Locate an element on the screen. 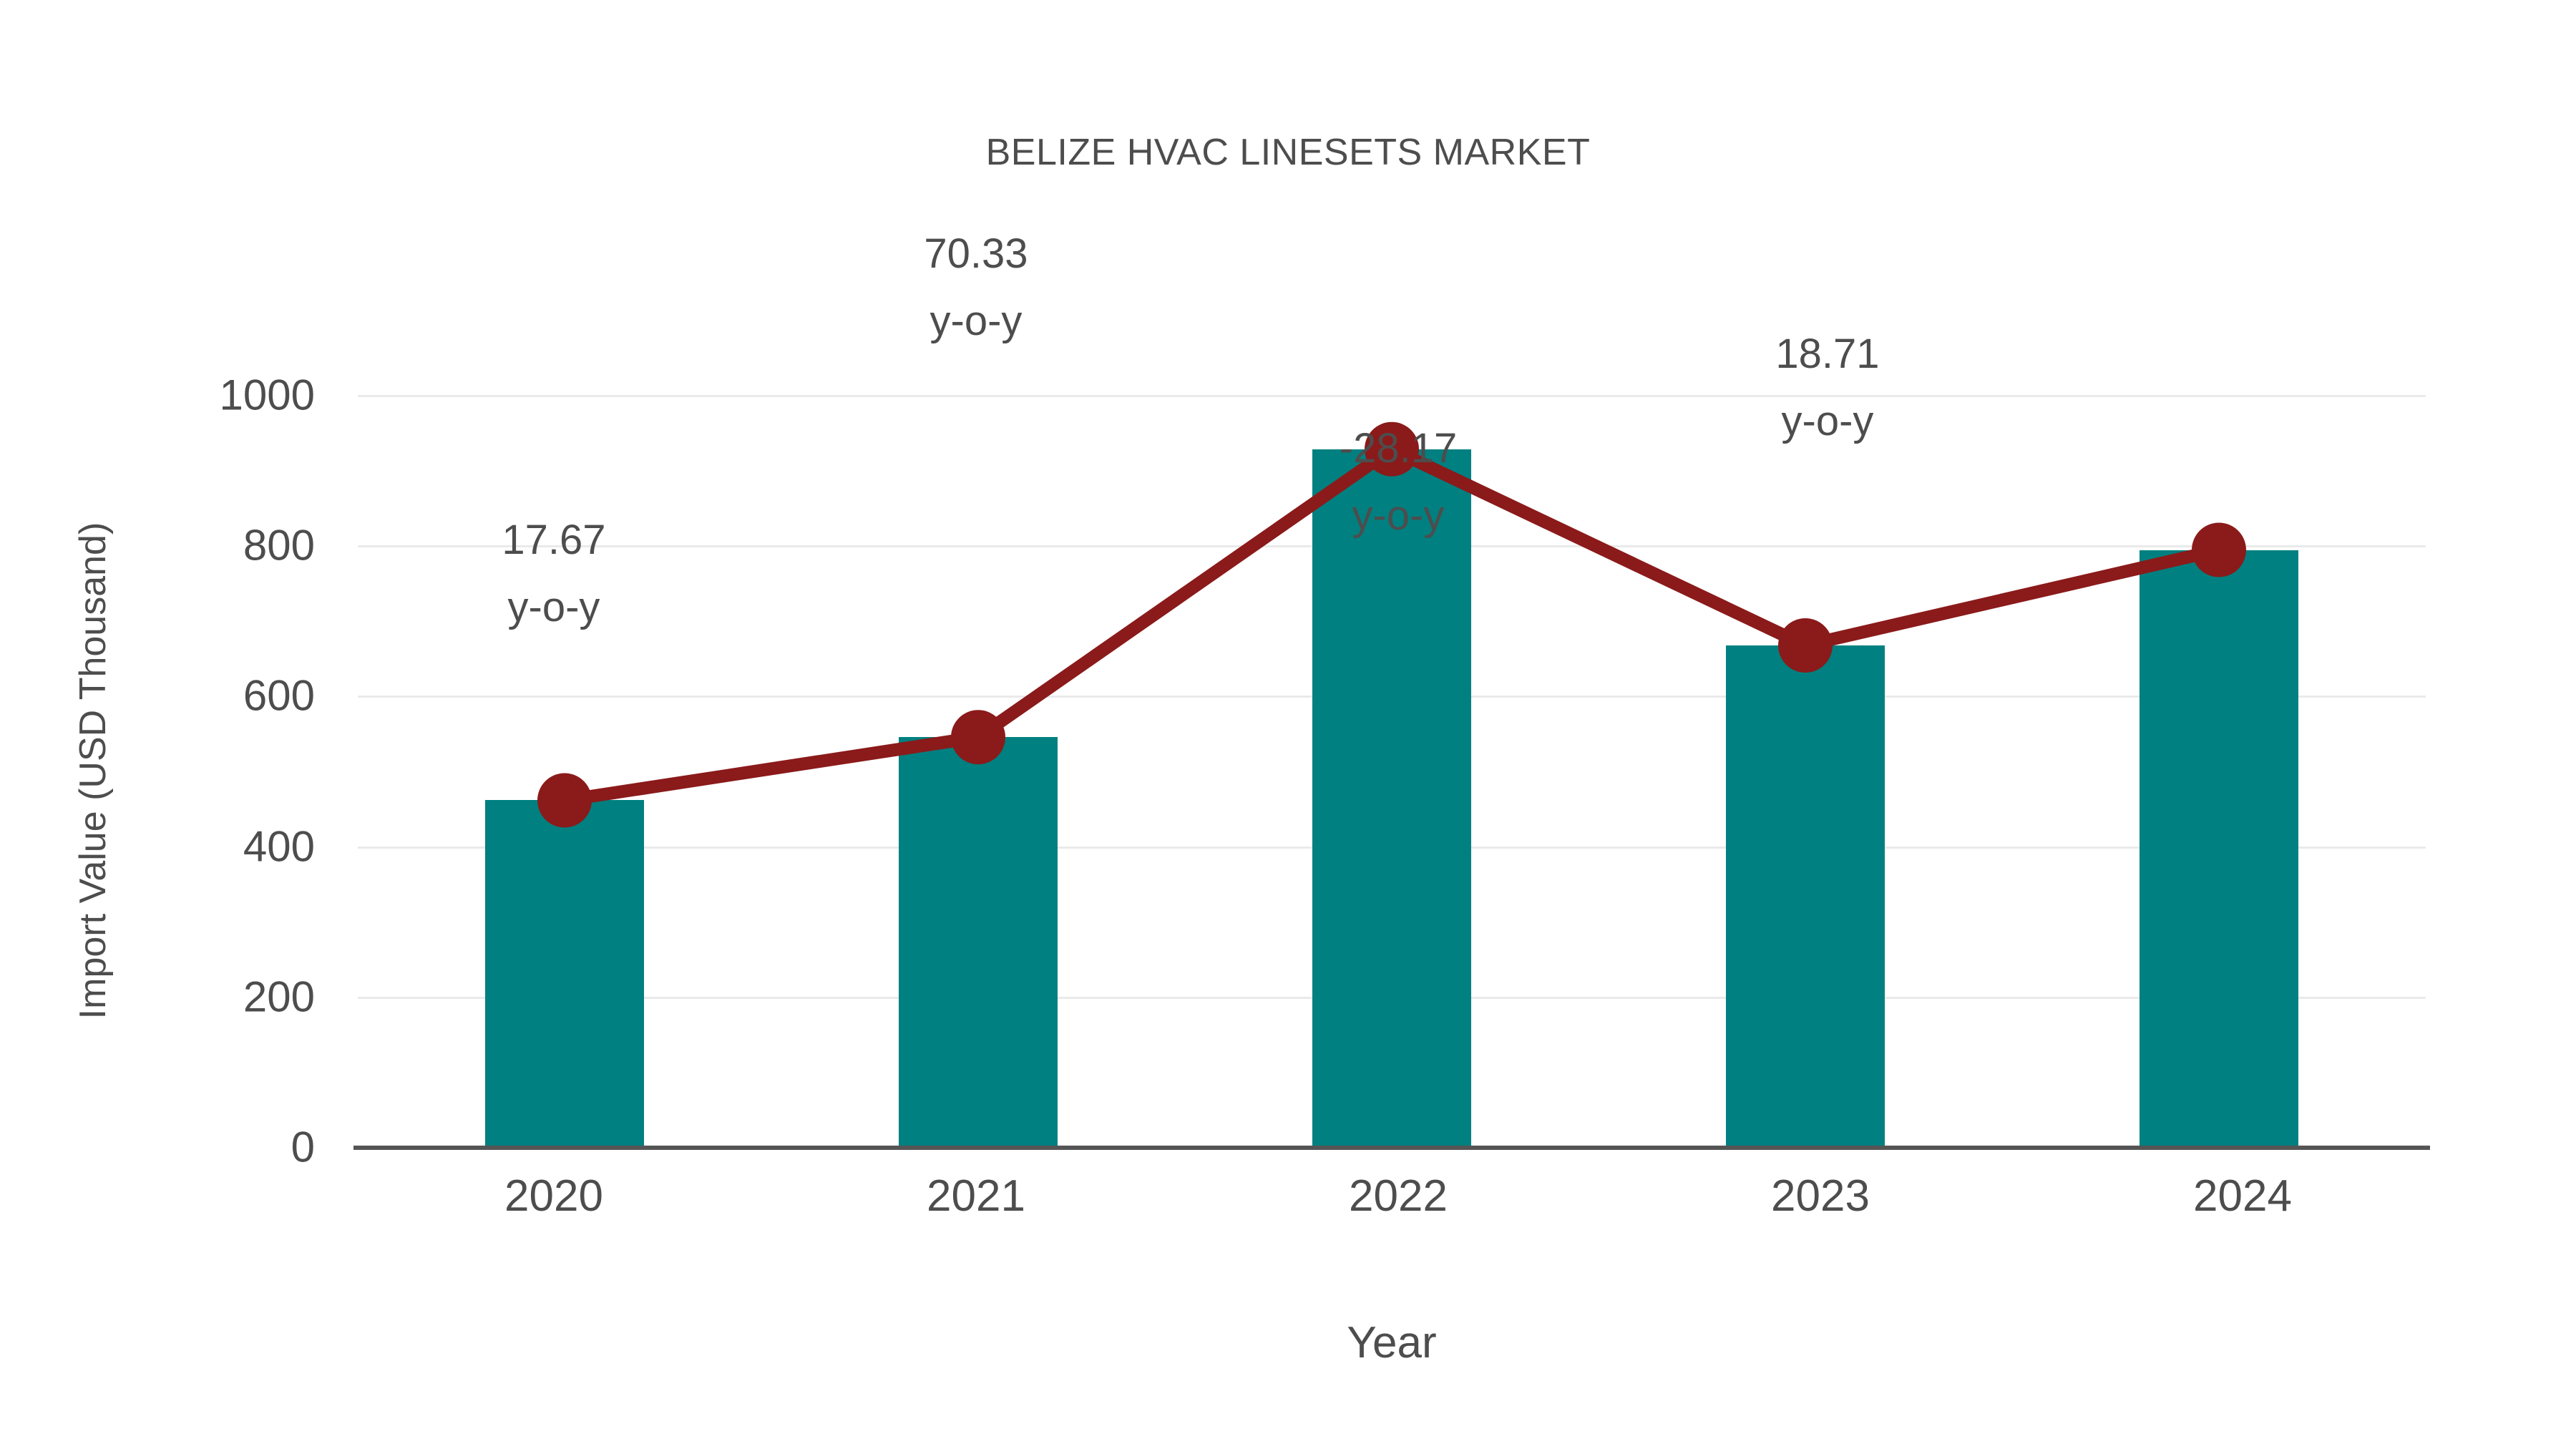 This screenshot has height=1449, width=2576. x-tick-2023: 2023 is located at coordinates (1820, 1196).